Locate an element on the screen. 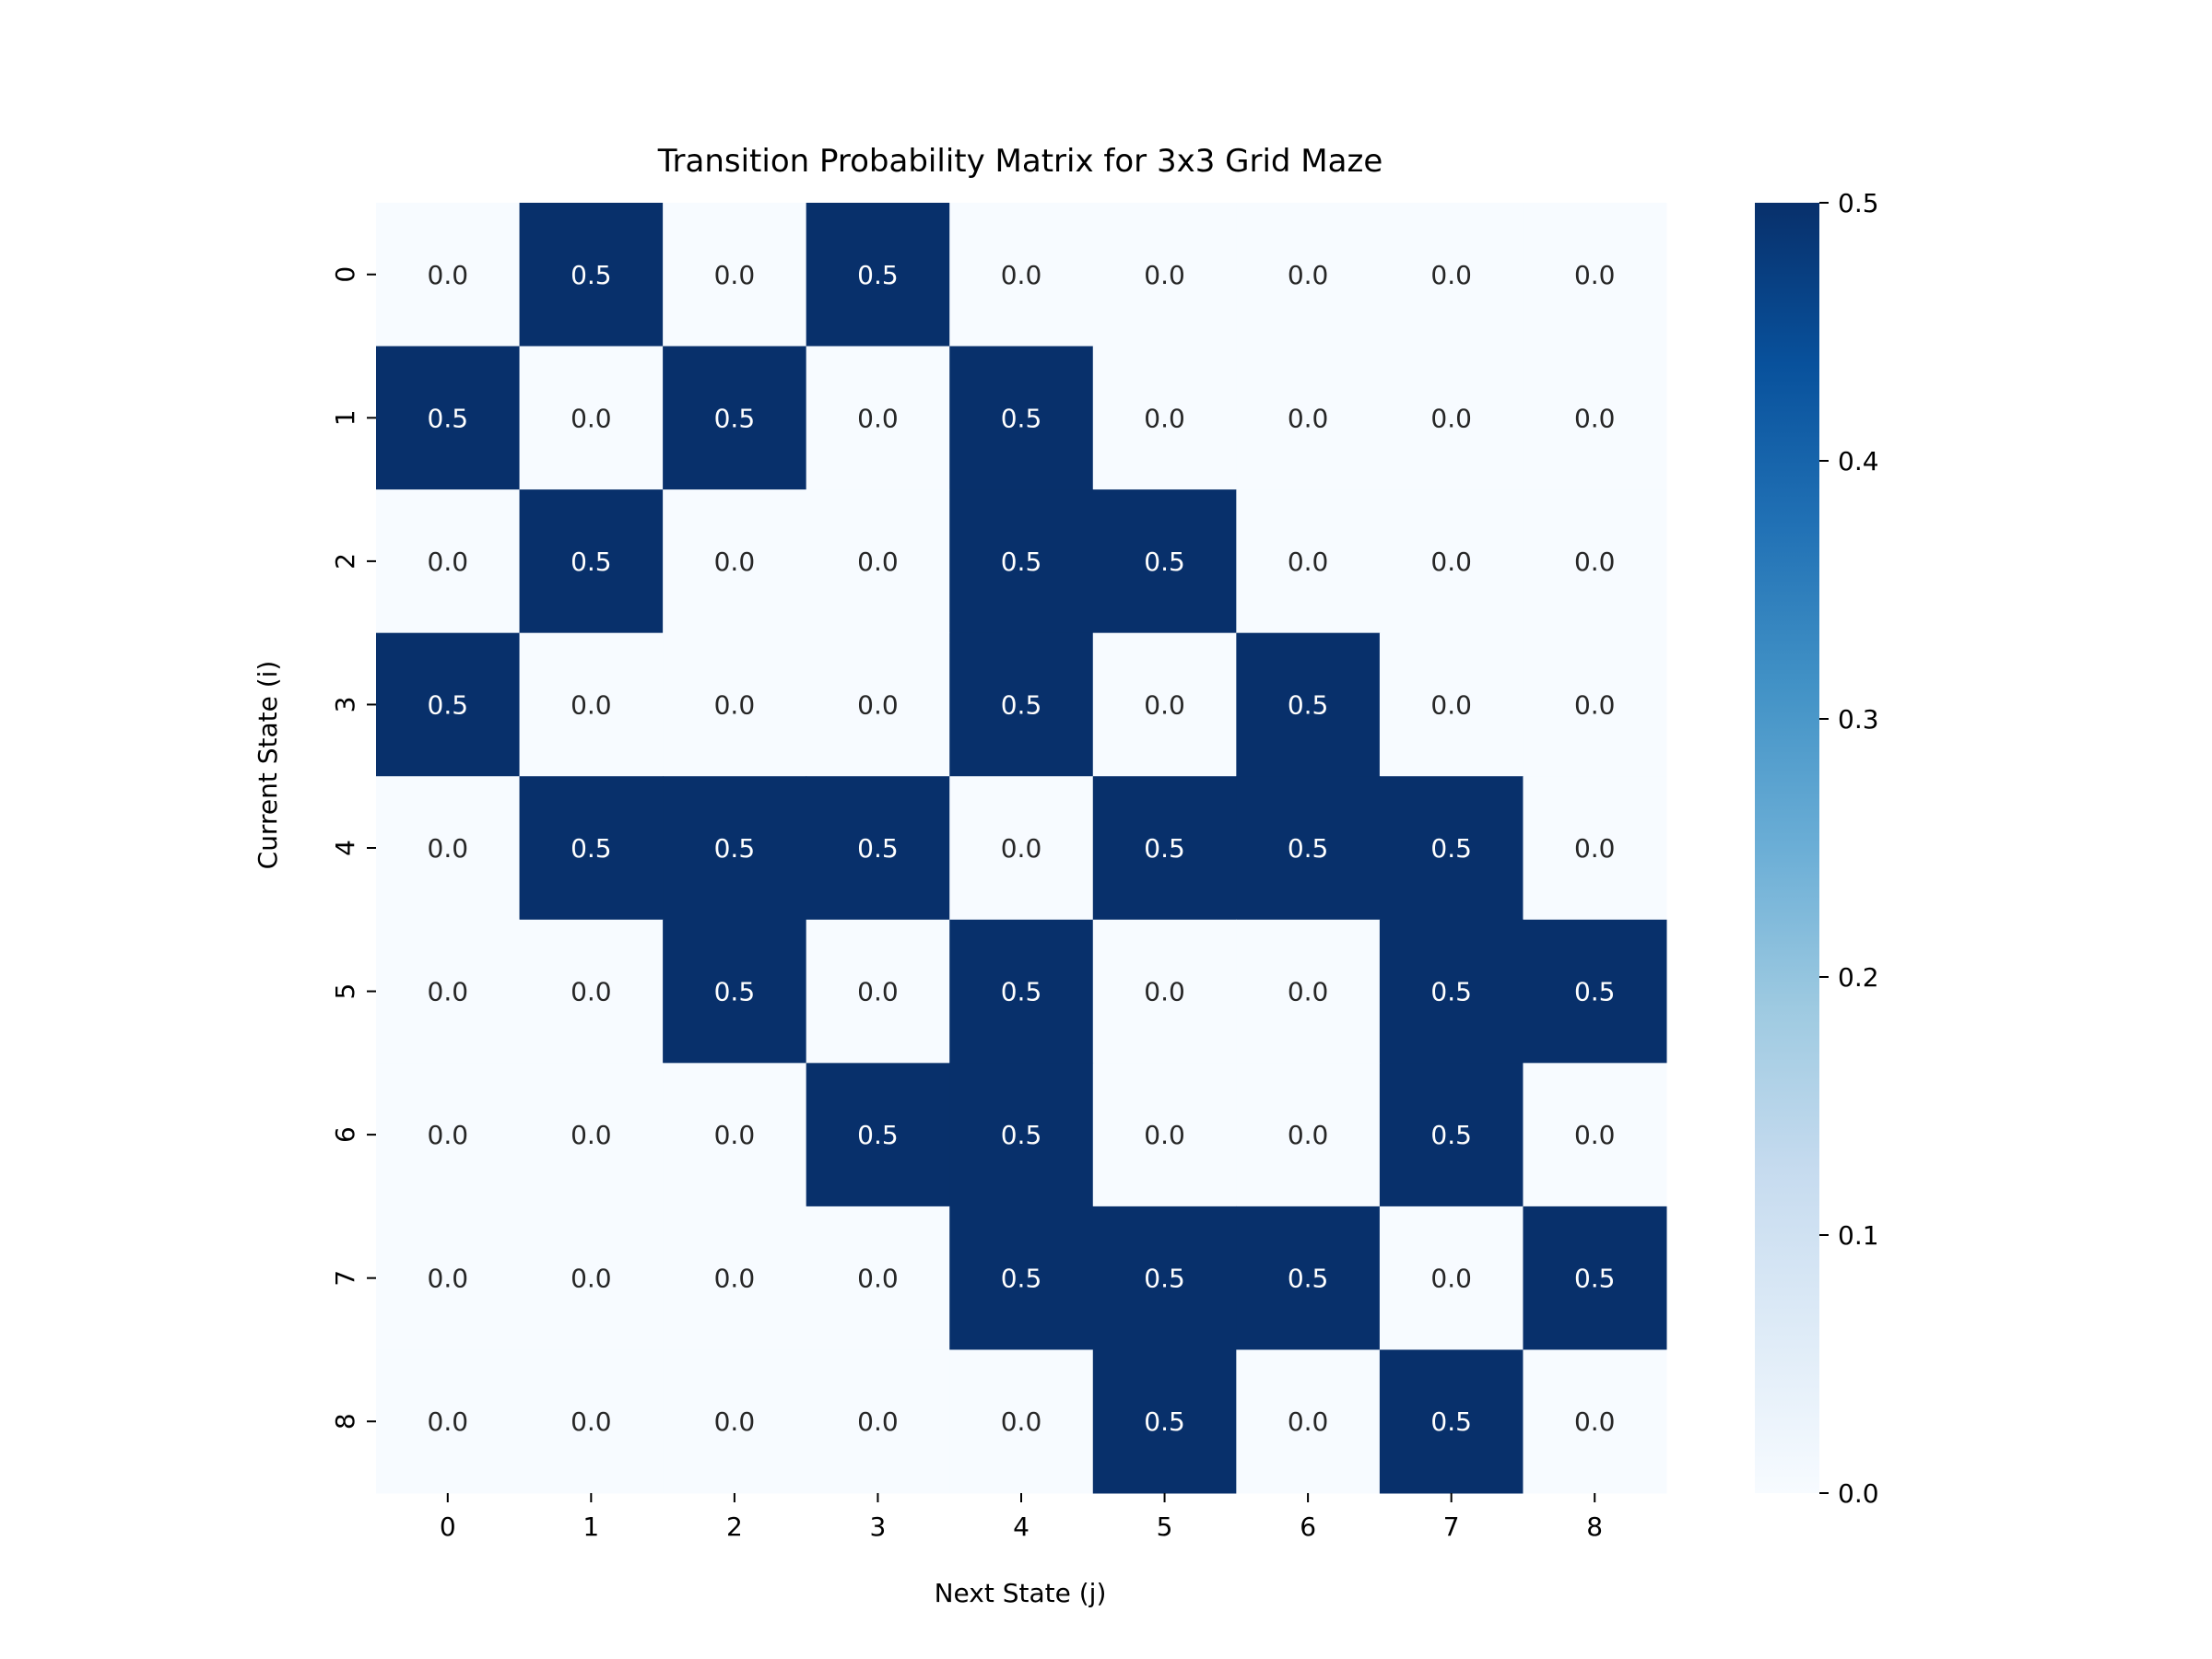 The image size is (2212, 1659). cell-value-4-3: 0.5 is located at coordinates (878, 848).